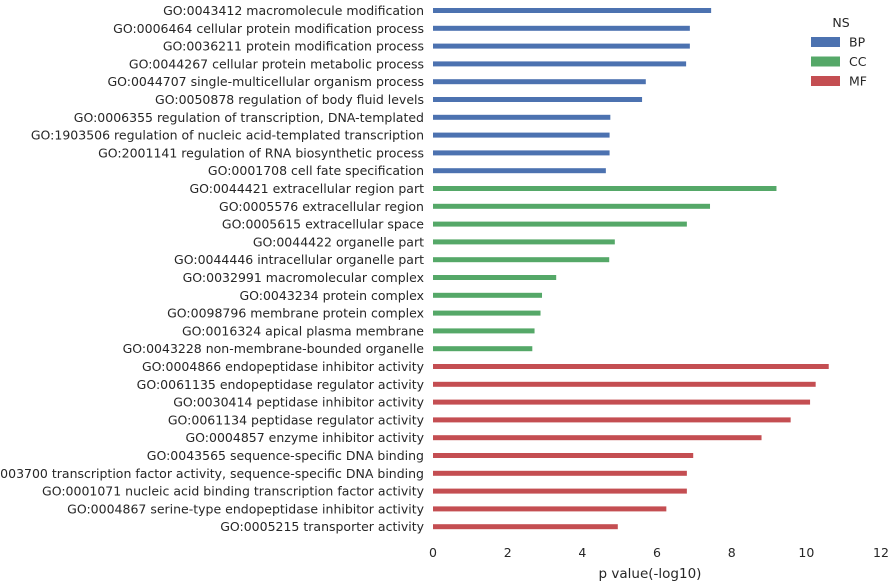 Image resolution: width=894 pixels, height=587 pixels. What do you see at coordinates (299, 259) in the screenshot?
I see `category-label: GO:0044446 intracellular organelle part` at bounding box center [299, 259].